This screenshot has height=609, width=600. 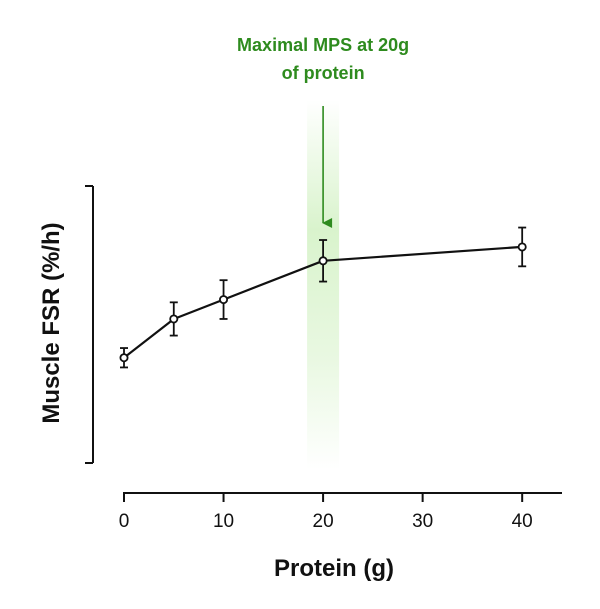 What do you see at coordinates (223, 521) in the screenshot?
I see `x-tick-label: 10` at bounding box center [223, 521].